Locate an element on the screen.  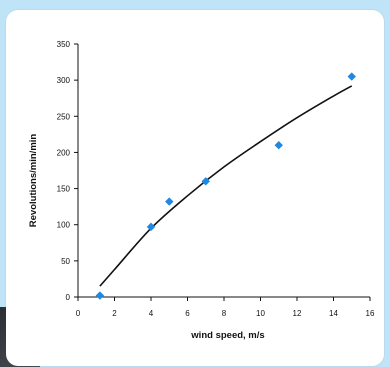
y-axis-title: Revolutions/min/min is located at coordinates (33, 181).